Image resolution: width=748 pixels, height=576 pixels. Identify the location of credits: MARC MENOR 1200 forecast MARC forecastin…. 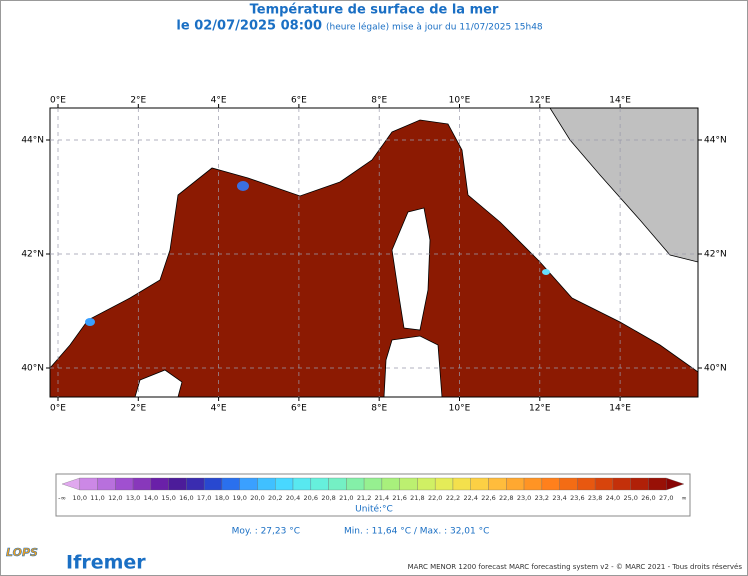
(575, 567).